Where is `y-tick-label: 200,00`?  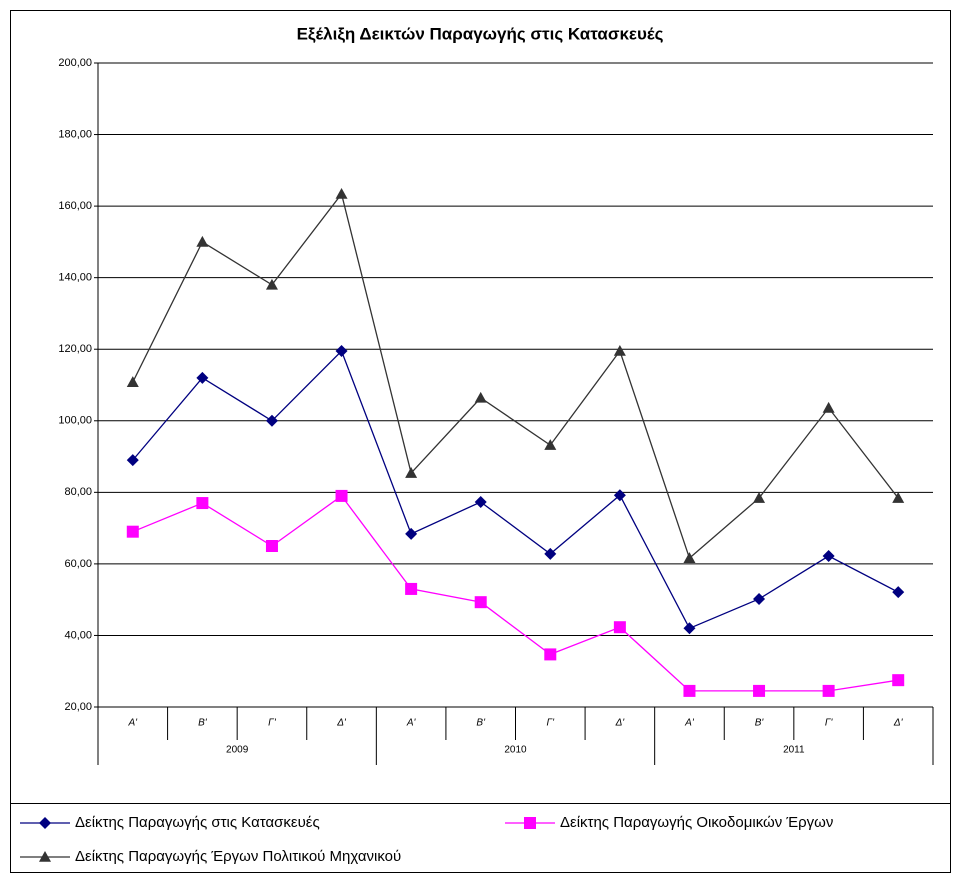
y-tick-label: 200,00 is located at coordinates (75, 63).